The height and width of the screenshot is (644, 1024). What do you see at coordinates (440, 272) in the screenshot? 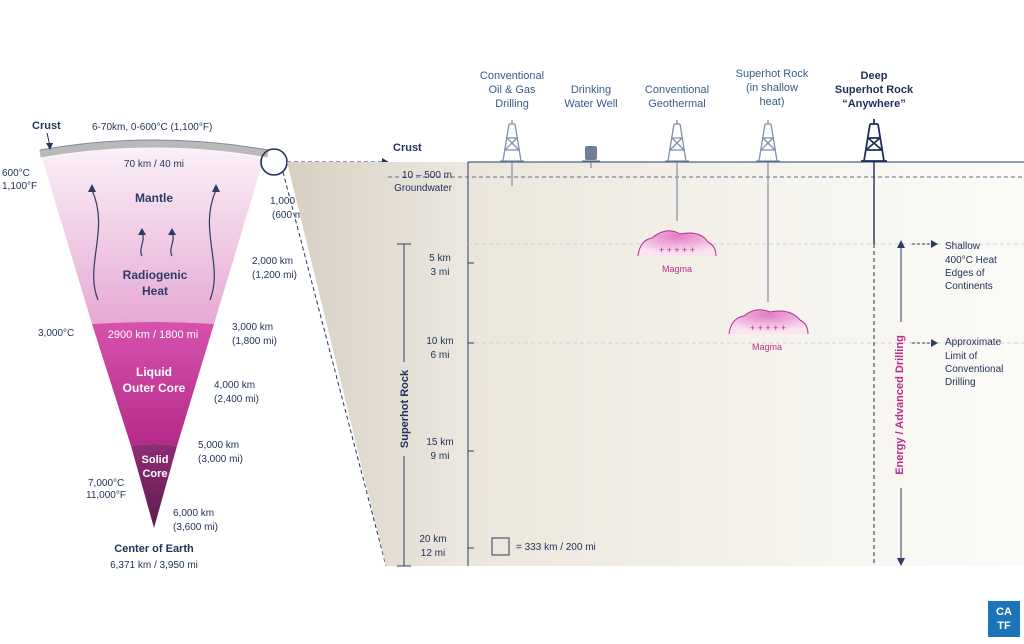
I see `tick-mi: 3 mi` at bounding box center [440, 272].